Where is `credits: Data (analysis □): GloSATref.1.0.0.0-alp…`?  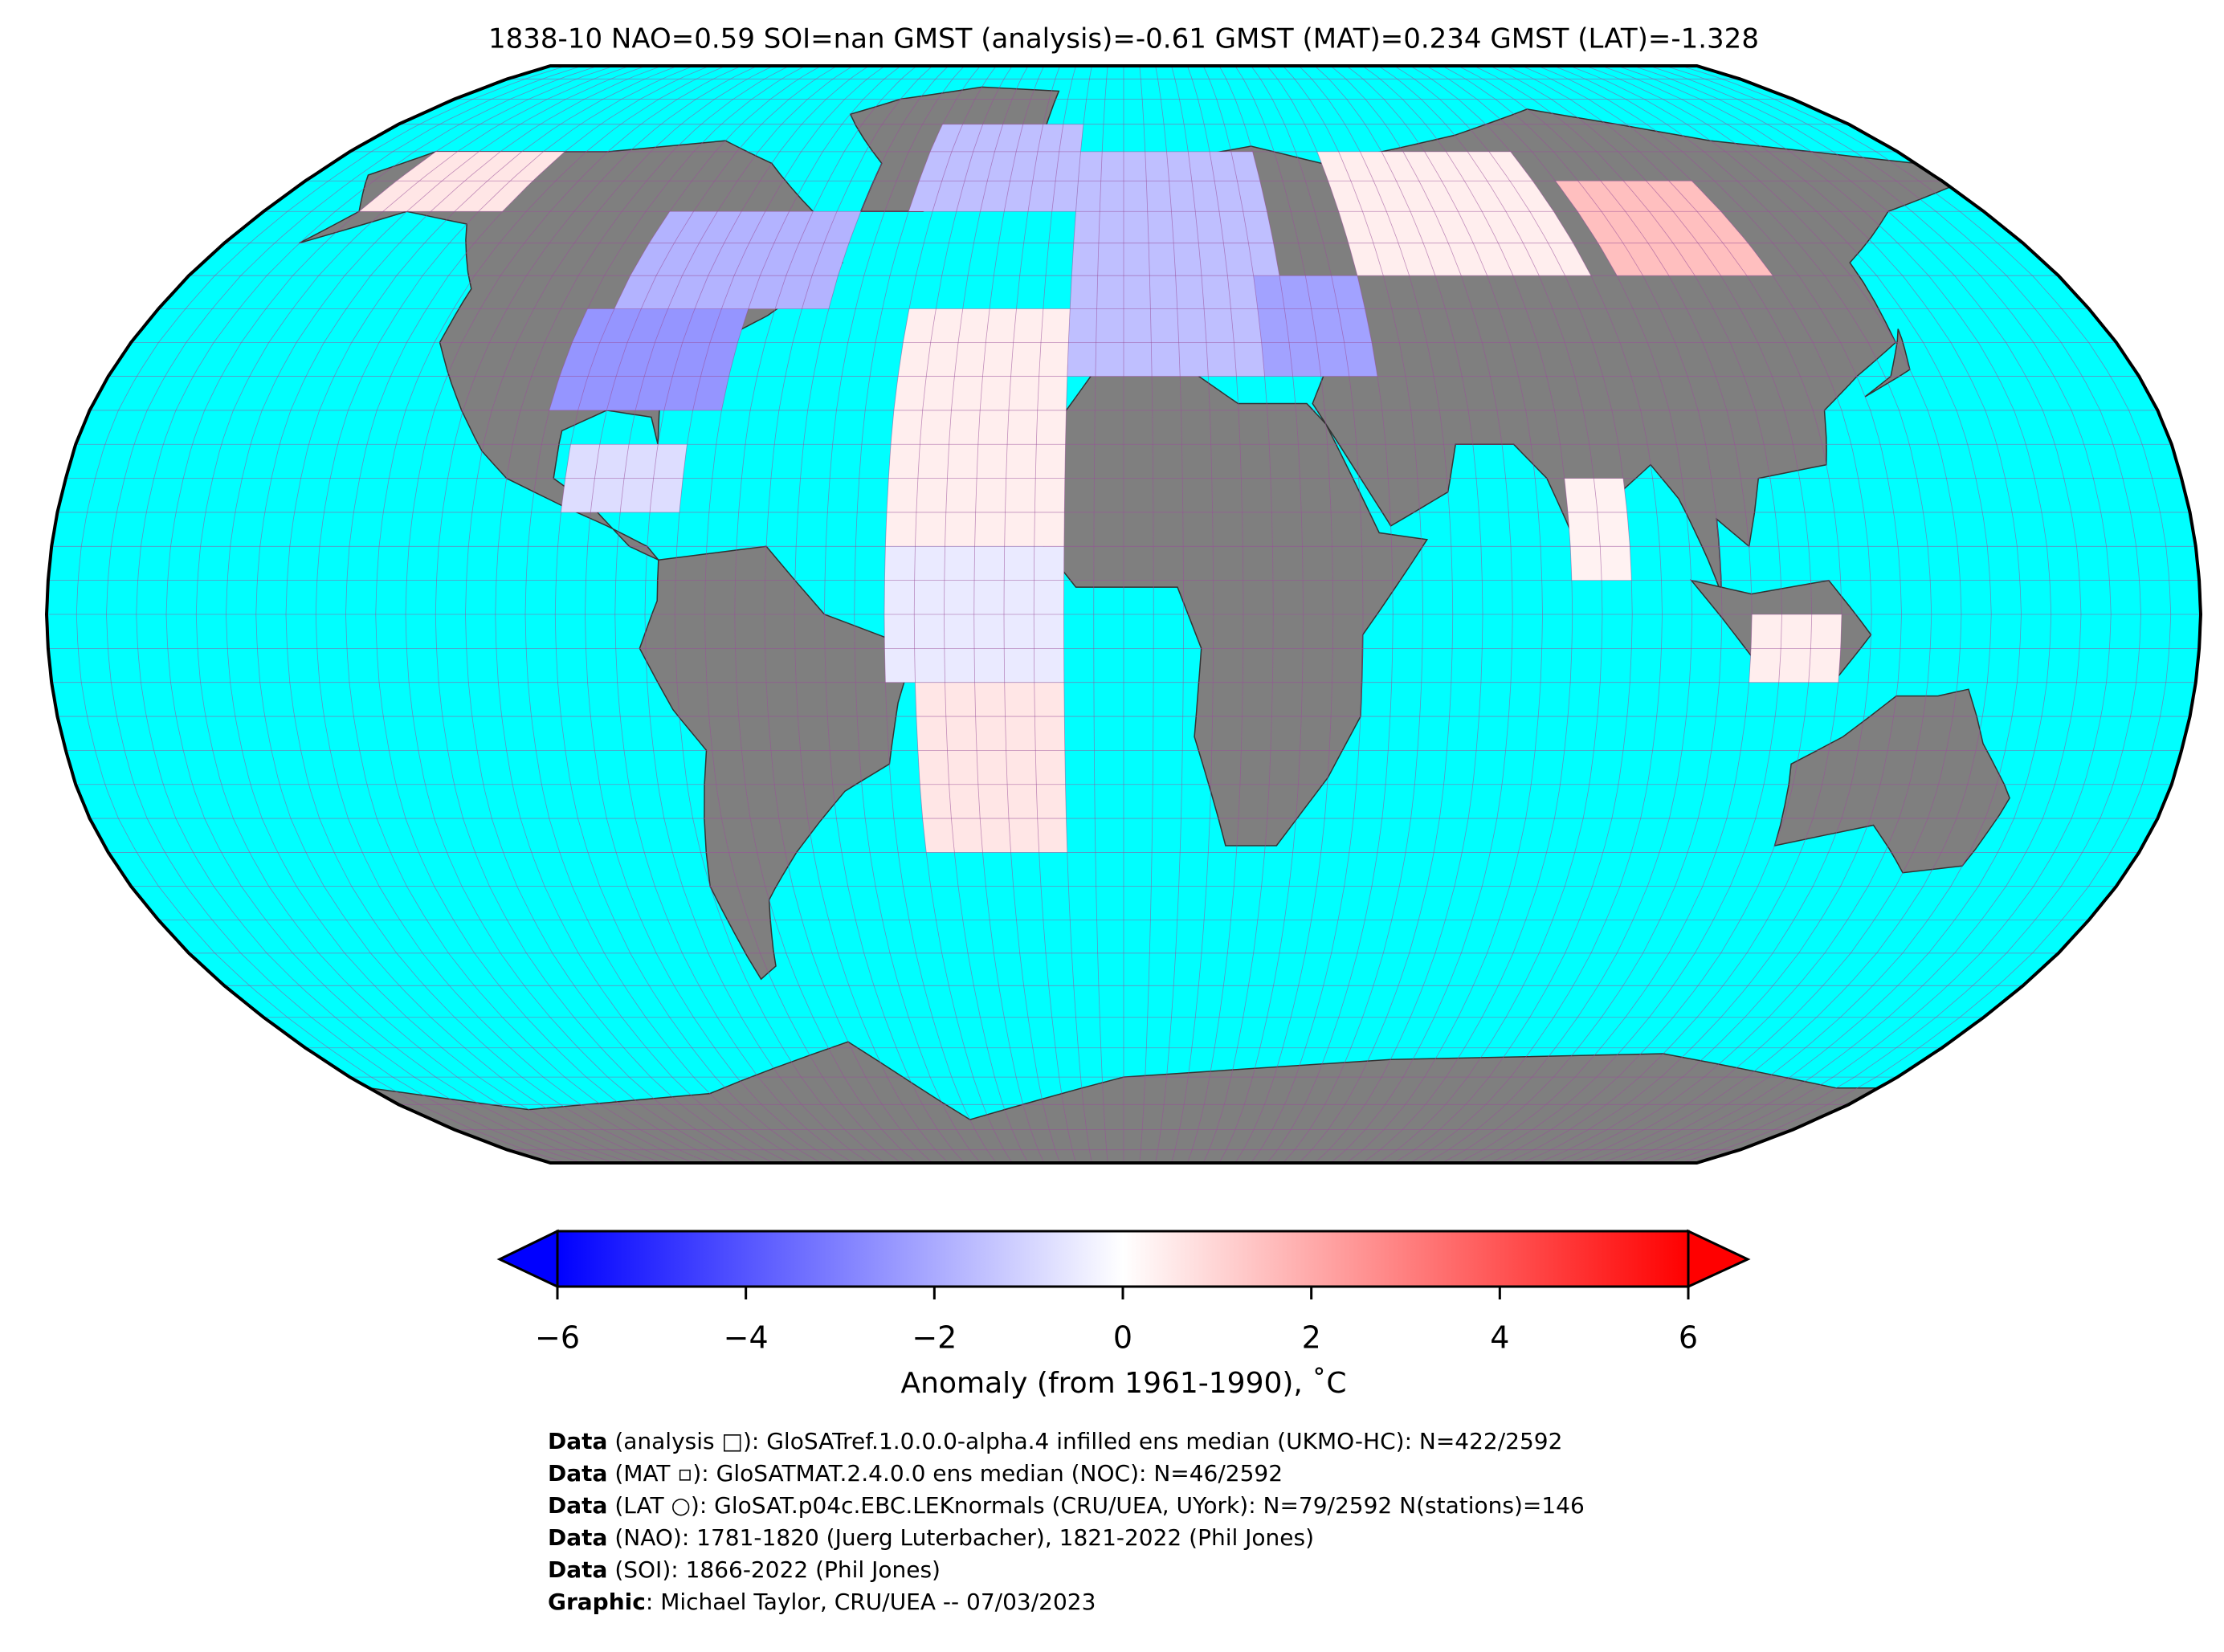 credits: Data (analysis □): GloSATref.1.0.0.0-alp… is located at coordinates (1066, 1521).